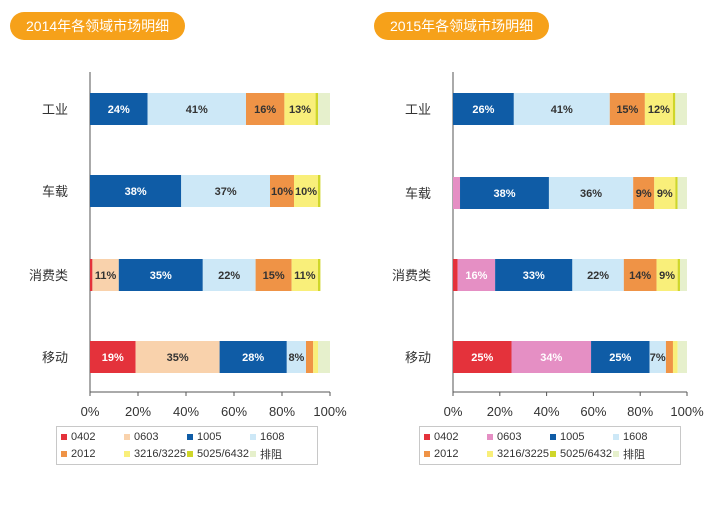 This screenshot has height=518, width=714. I want to click on legend-item: 1005, so click(218, 437).